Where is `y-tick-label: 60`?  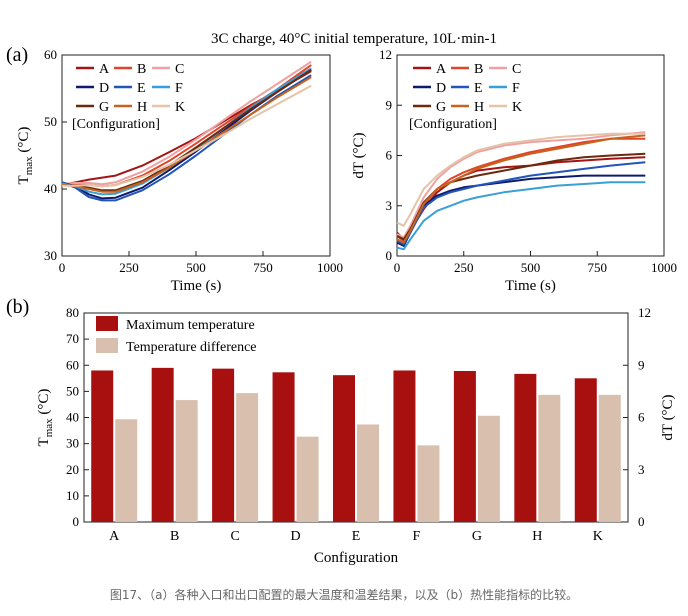 y-tick-label: 60 is located at coordinates (50, 54).